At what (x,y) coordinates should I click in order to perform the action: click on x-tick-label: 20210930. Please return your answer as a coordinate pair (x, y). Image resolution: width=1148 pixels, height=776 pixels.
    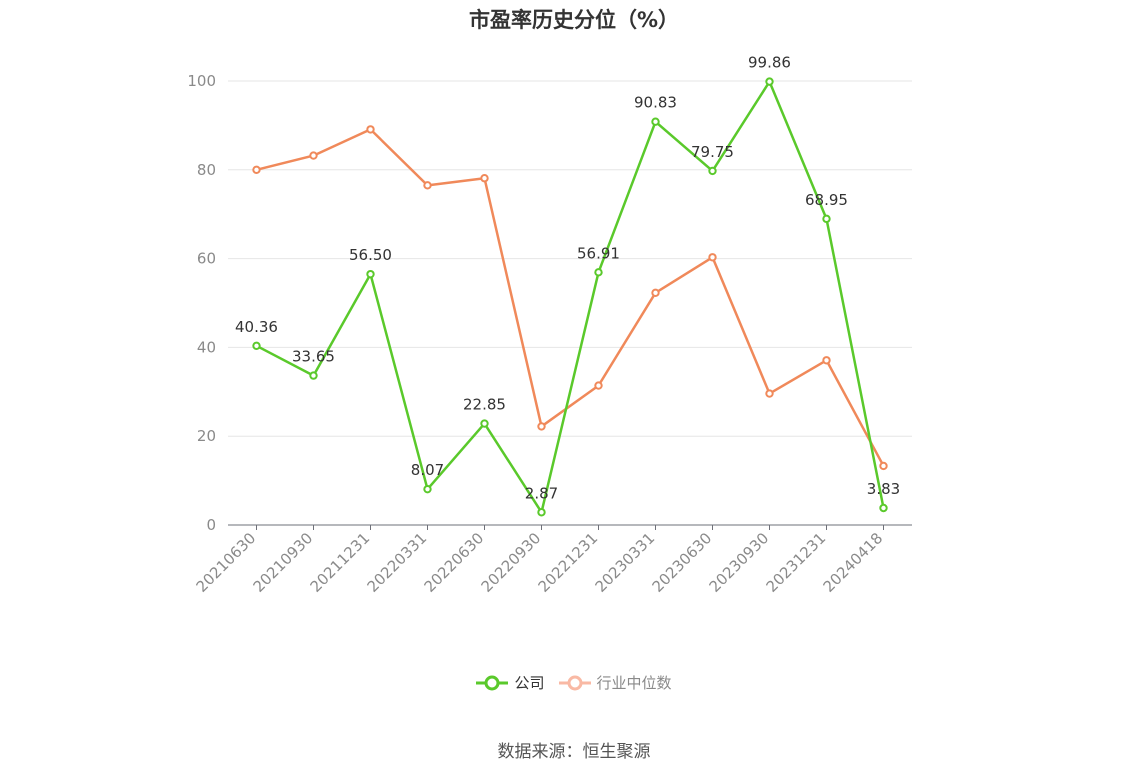
    Looking at the image, I should click on (283, 562).